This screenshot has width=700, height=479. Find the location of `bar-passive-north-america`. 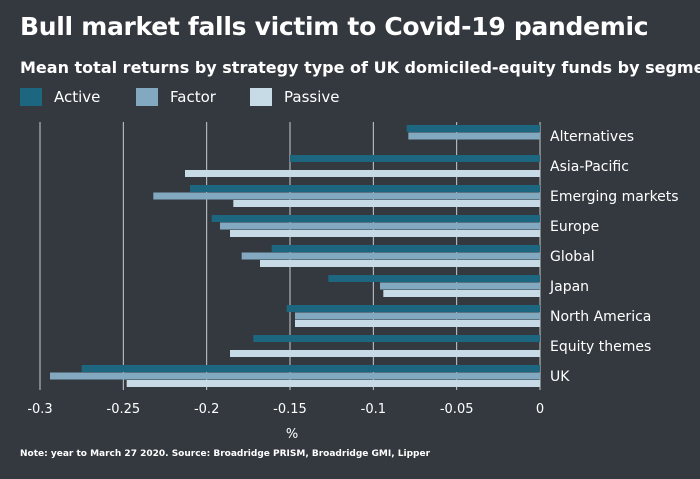

bar-passive-north-america is located at coordinates (417, 323).